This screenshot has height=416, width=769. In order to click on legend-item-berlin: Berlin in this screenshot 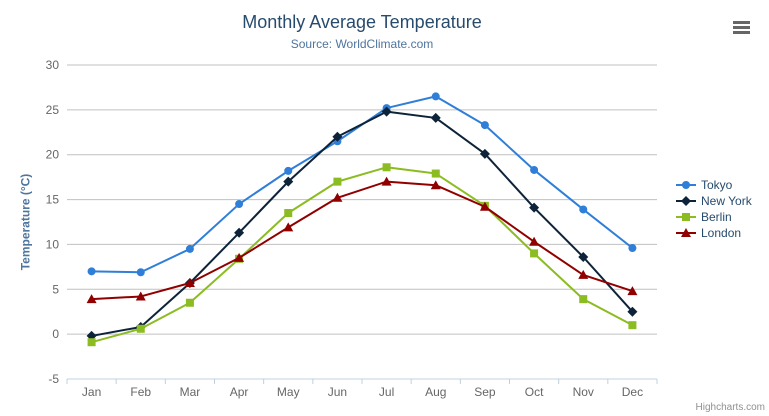, I will do `click(714, 217)`.